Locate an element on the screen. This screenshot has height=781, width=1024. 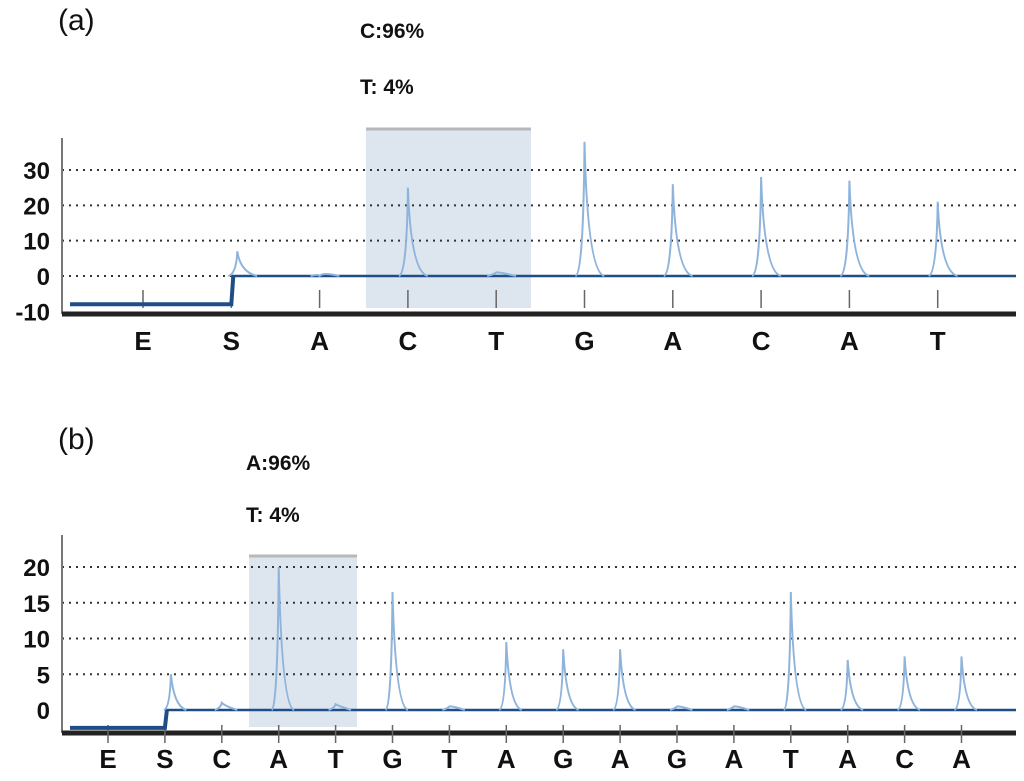
panel-b-base-label: E is located at coordinates (107, 759).